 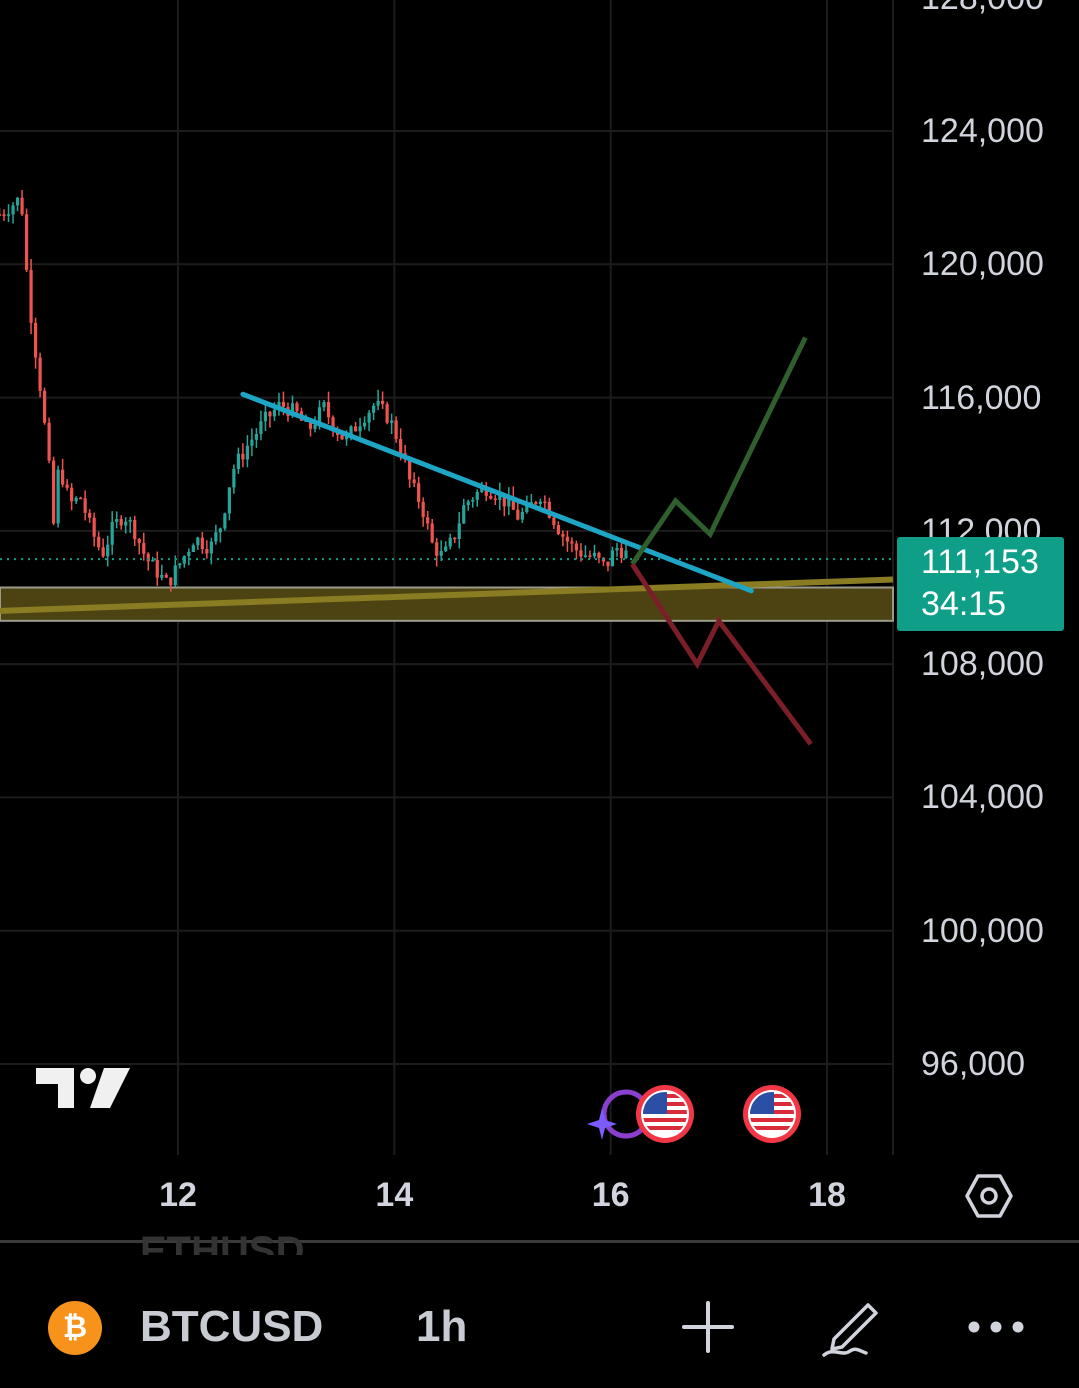 What do you see at coordinates (539, 1309) in the screenshot?
I see `bottom-toolbar: ETHUSD ₿ BTCUSD 1h` at bounding box center [539, 1309].